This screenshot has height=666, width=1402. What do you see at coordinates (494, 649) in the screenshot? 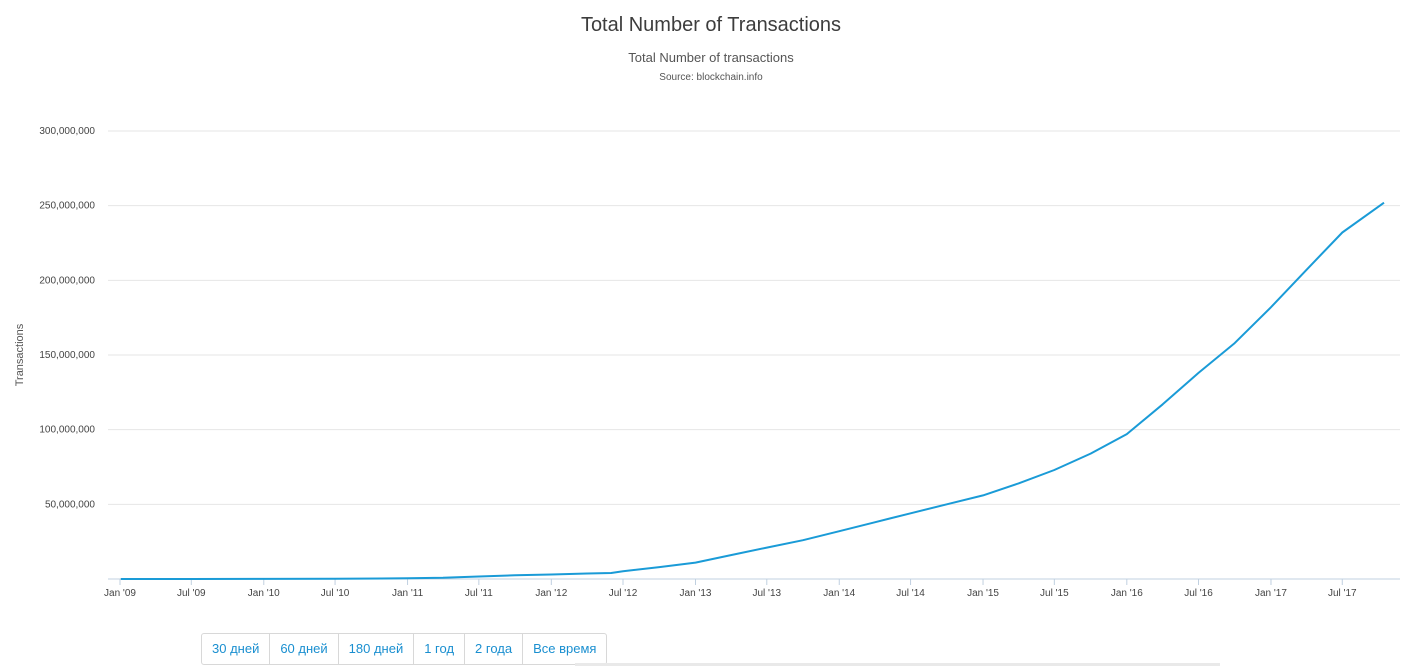
I see `range-button-2-years: 2 года` at bounding box center [494, 649].